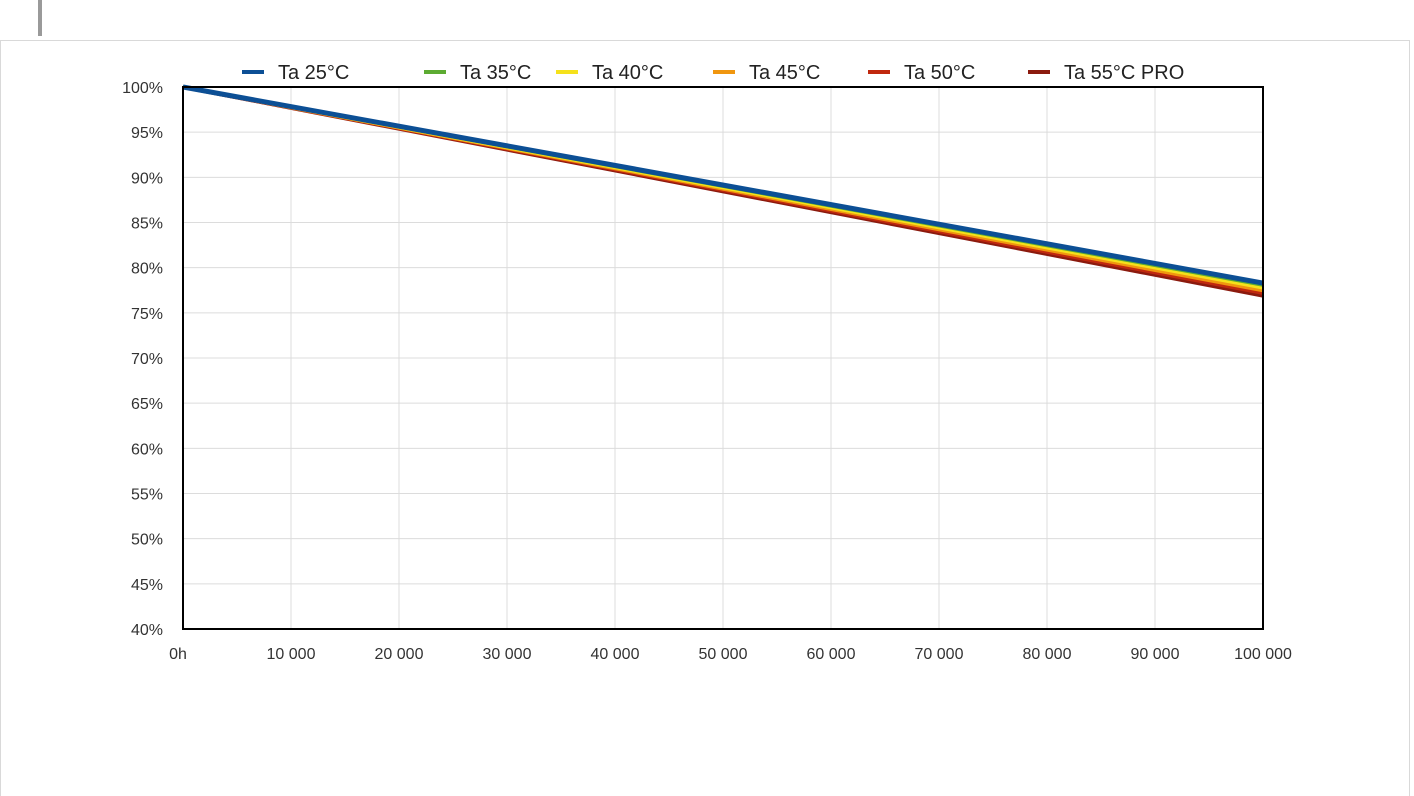 Image resolution: width=1414 pixels, height=796 pixels. What do you see at coordinates (147, 495) in the screenshot?
I see `y-tick-label: 55%` at bounding box center [147, 495].